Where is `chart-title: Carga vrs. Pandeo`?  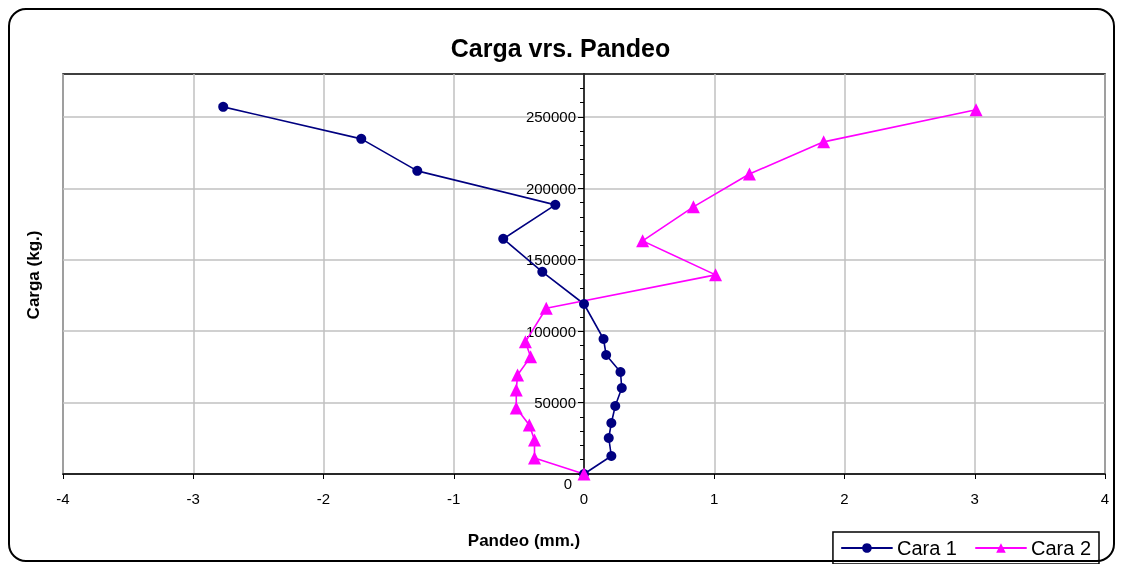
chart-title: Carga vrs. Pandeo is located at coordinates (560, 47).